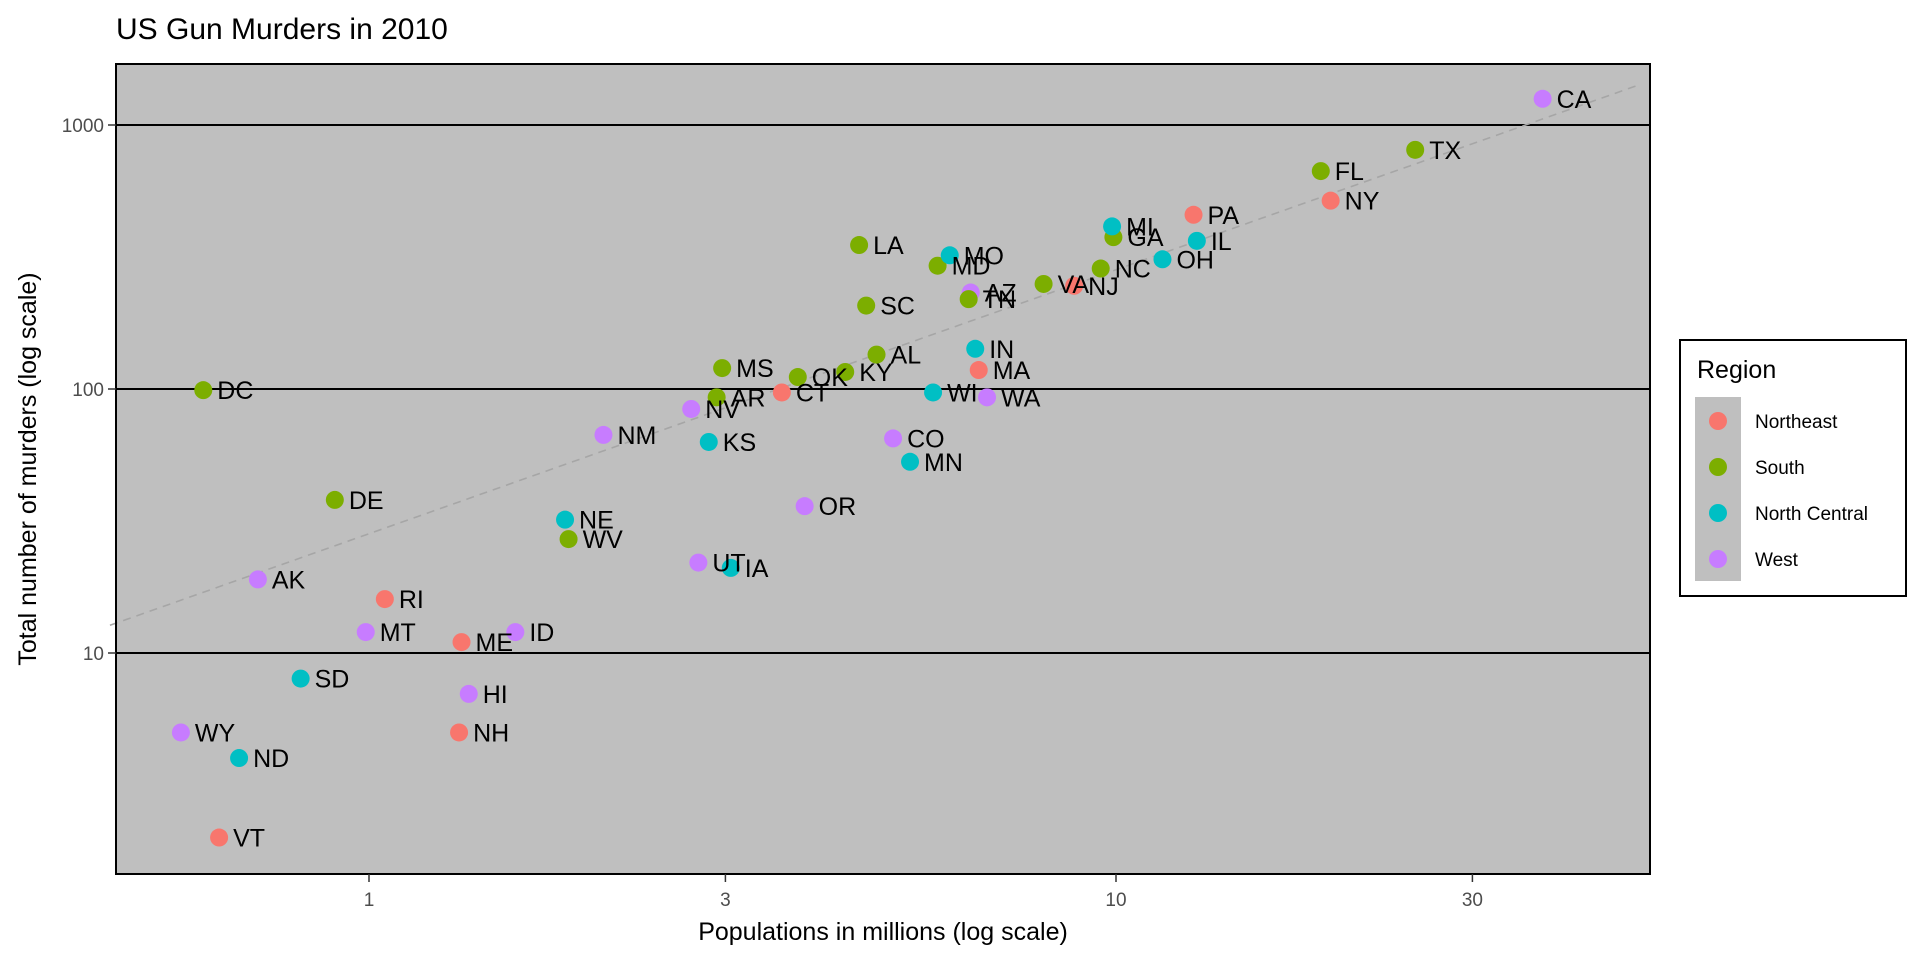 The height and width of the screenshot is (960, 1920). I want to click on data-point-ms, so click(722, 368).